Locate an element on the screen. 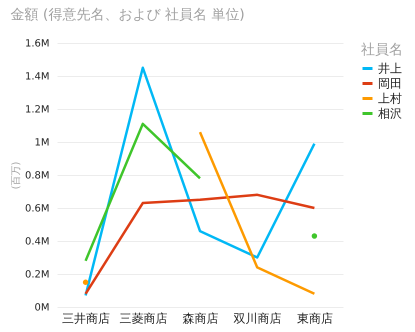  legend-label: 岡田 is located at coordinates (390, 83).